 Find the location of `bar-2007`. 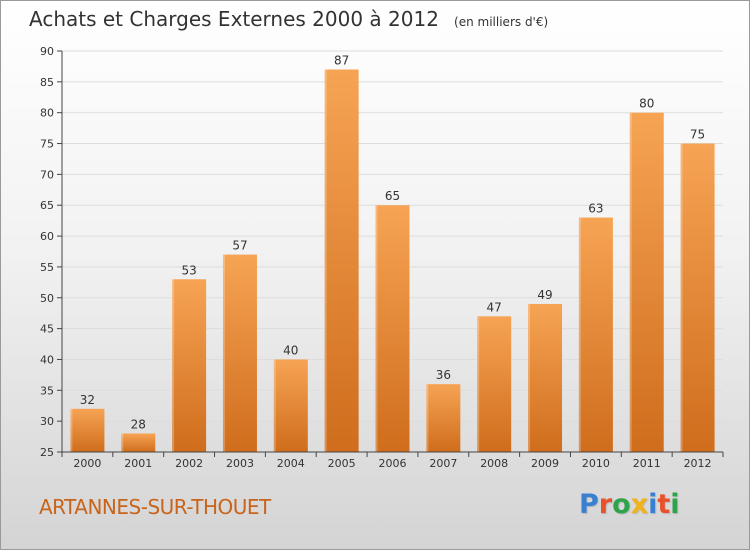

bar-2007 is located at coordinates (443, 418).